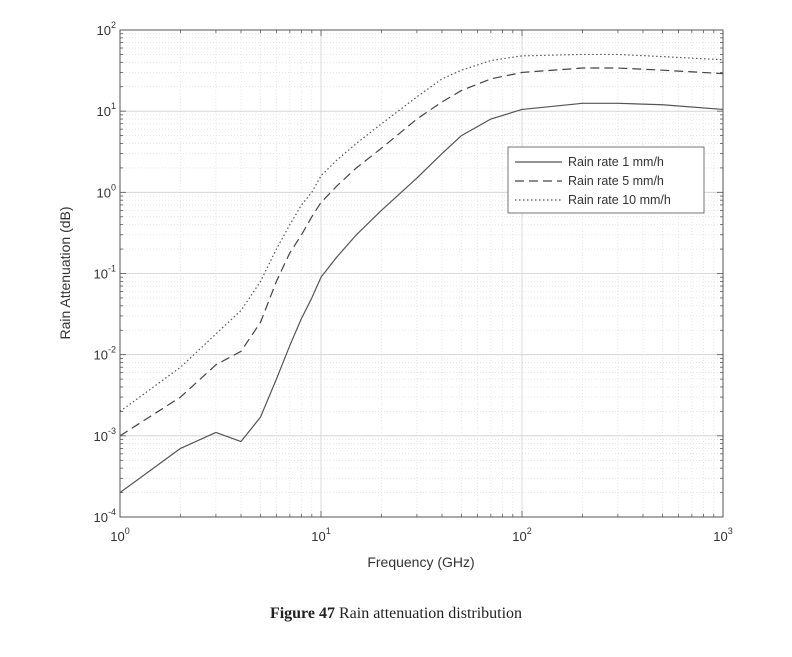 The height and width of the screenshot is (657, 792). What do you see at coordinates (616, 162) in the screenshot?
I see `legend-label-1: Rain rate 1 mm/h` at bounding box center [616, 162].